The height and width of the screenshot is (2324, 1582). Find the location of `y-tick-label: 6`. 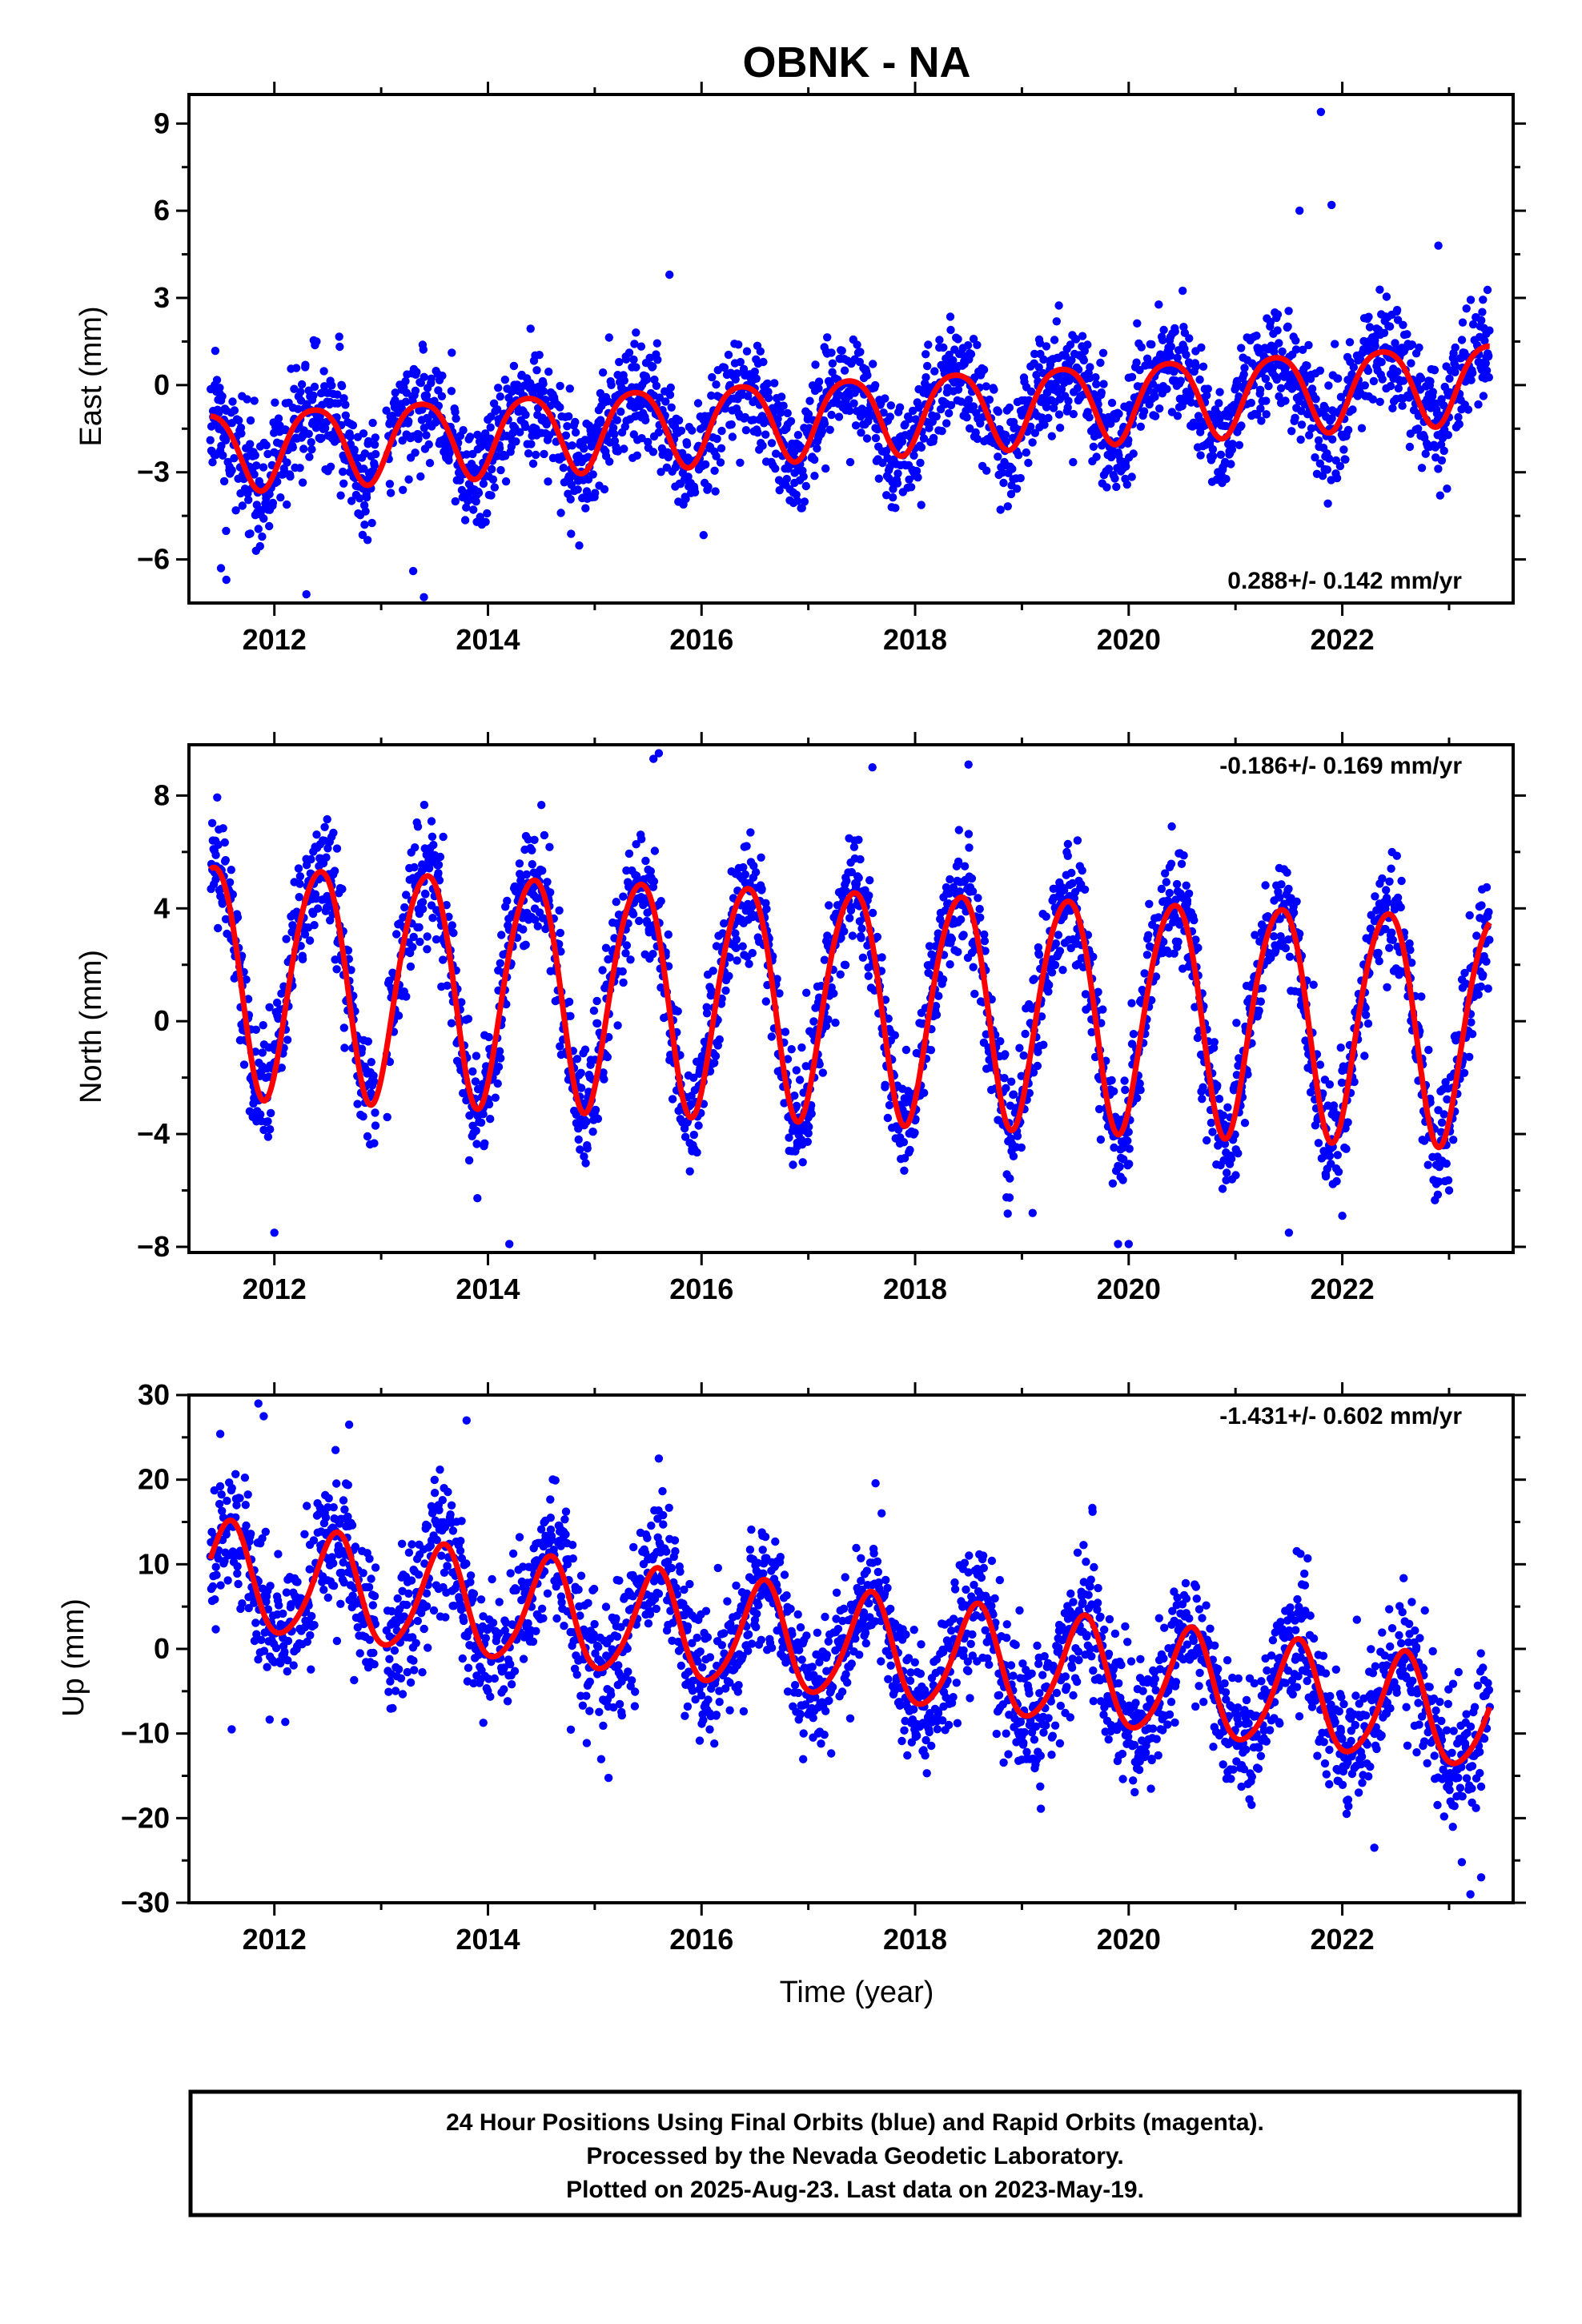

y-tick-label: 6 is located at coordinates (162, 210).